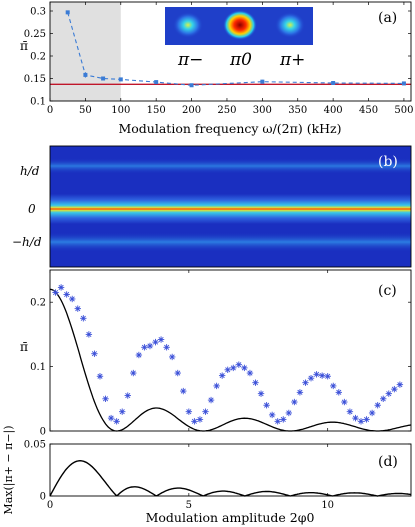 Image resolution: width=415 pixels, height=527 pixels. Describe the element at coordinates (333, 110) in the screenshot. I see `x-tick-label: 400` at that location.